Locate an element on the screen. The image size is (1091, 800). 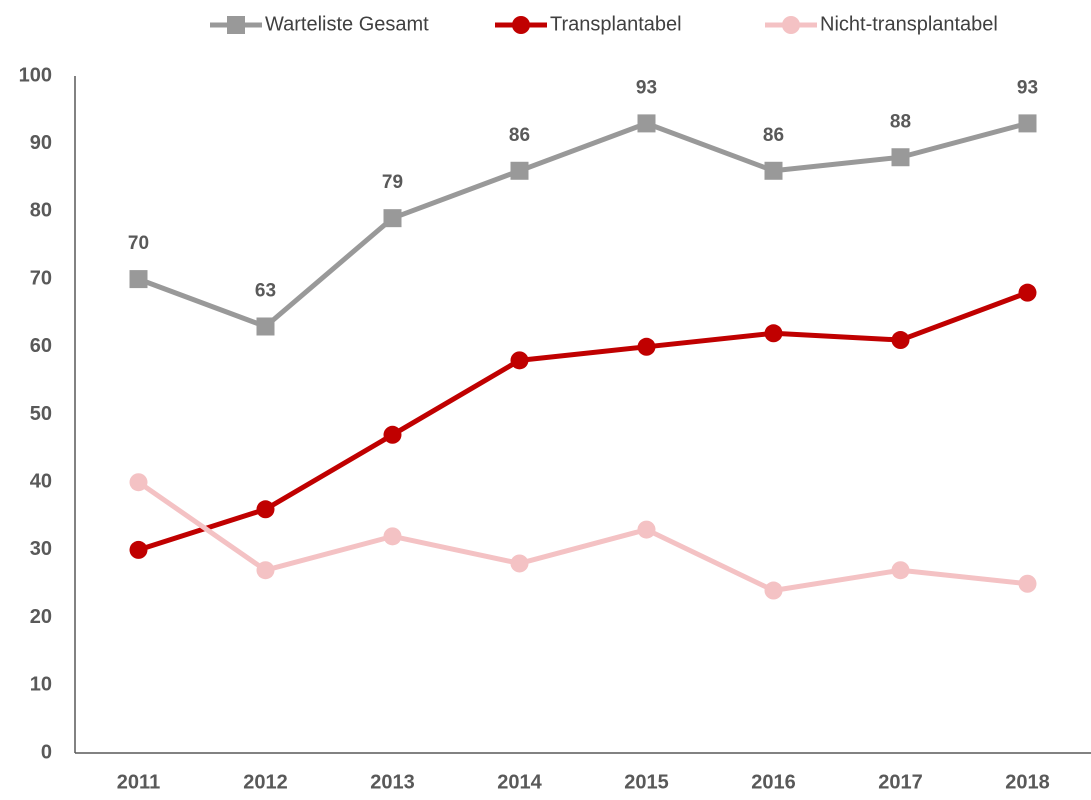
x-tick-label: 2013 is located at coordinates (392, 782).